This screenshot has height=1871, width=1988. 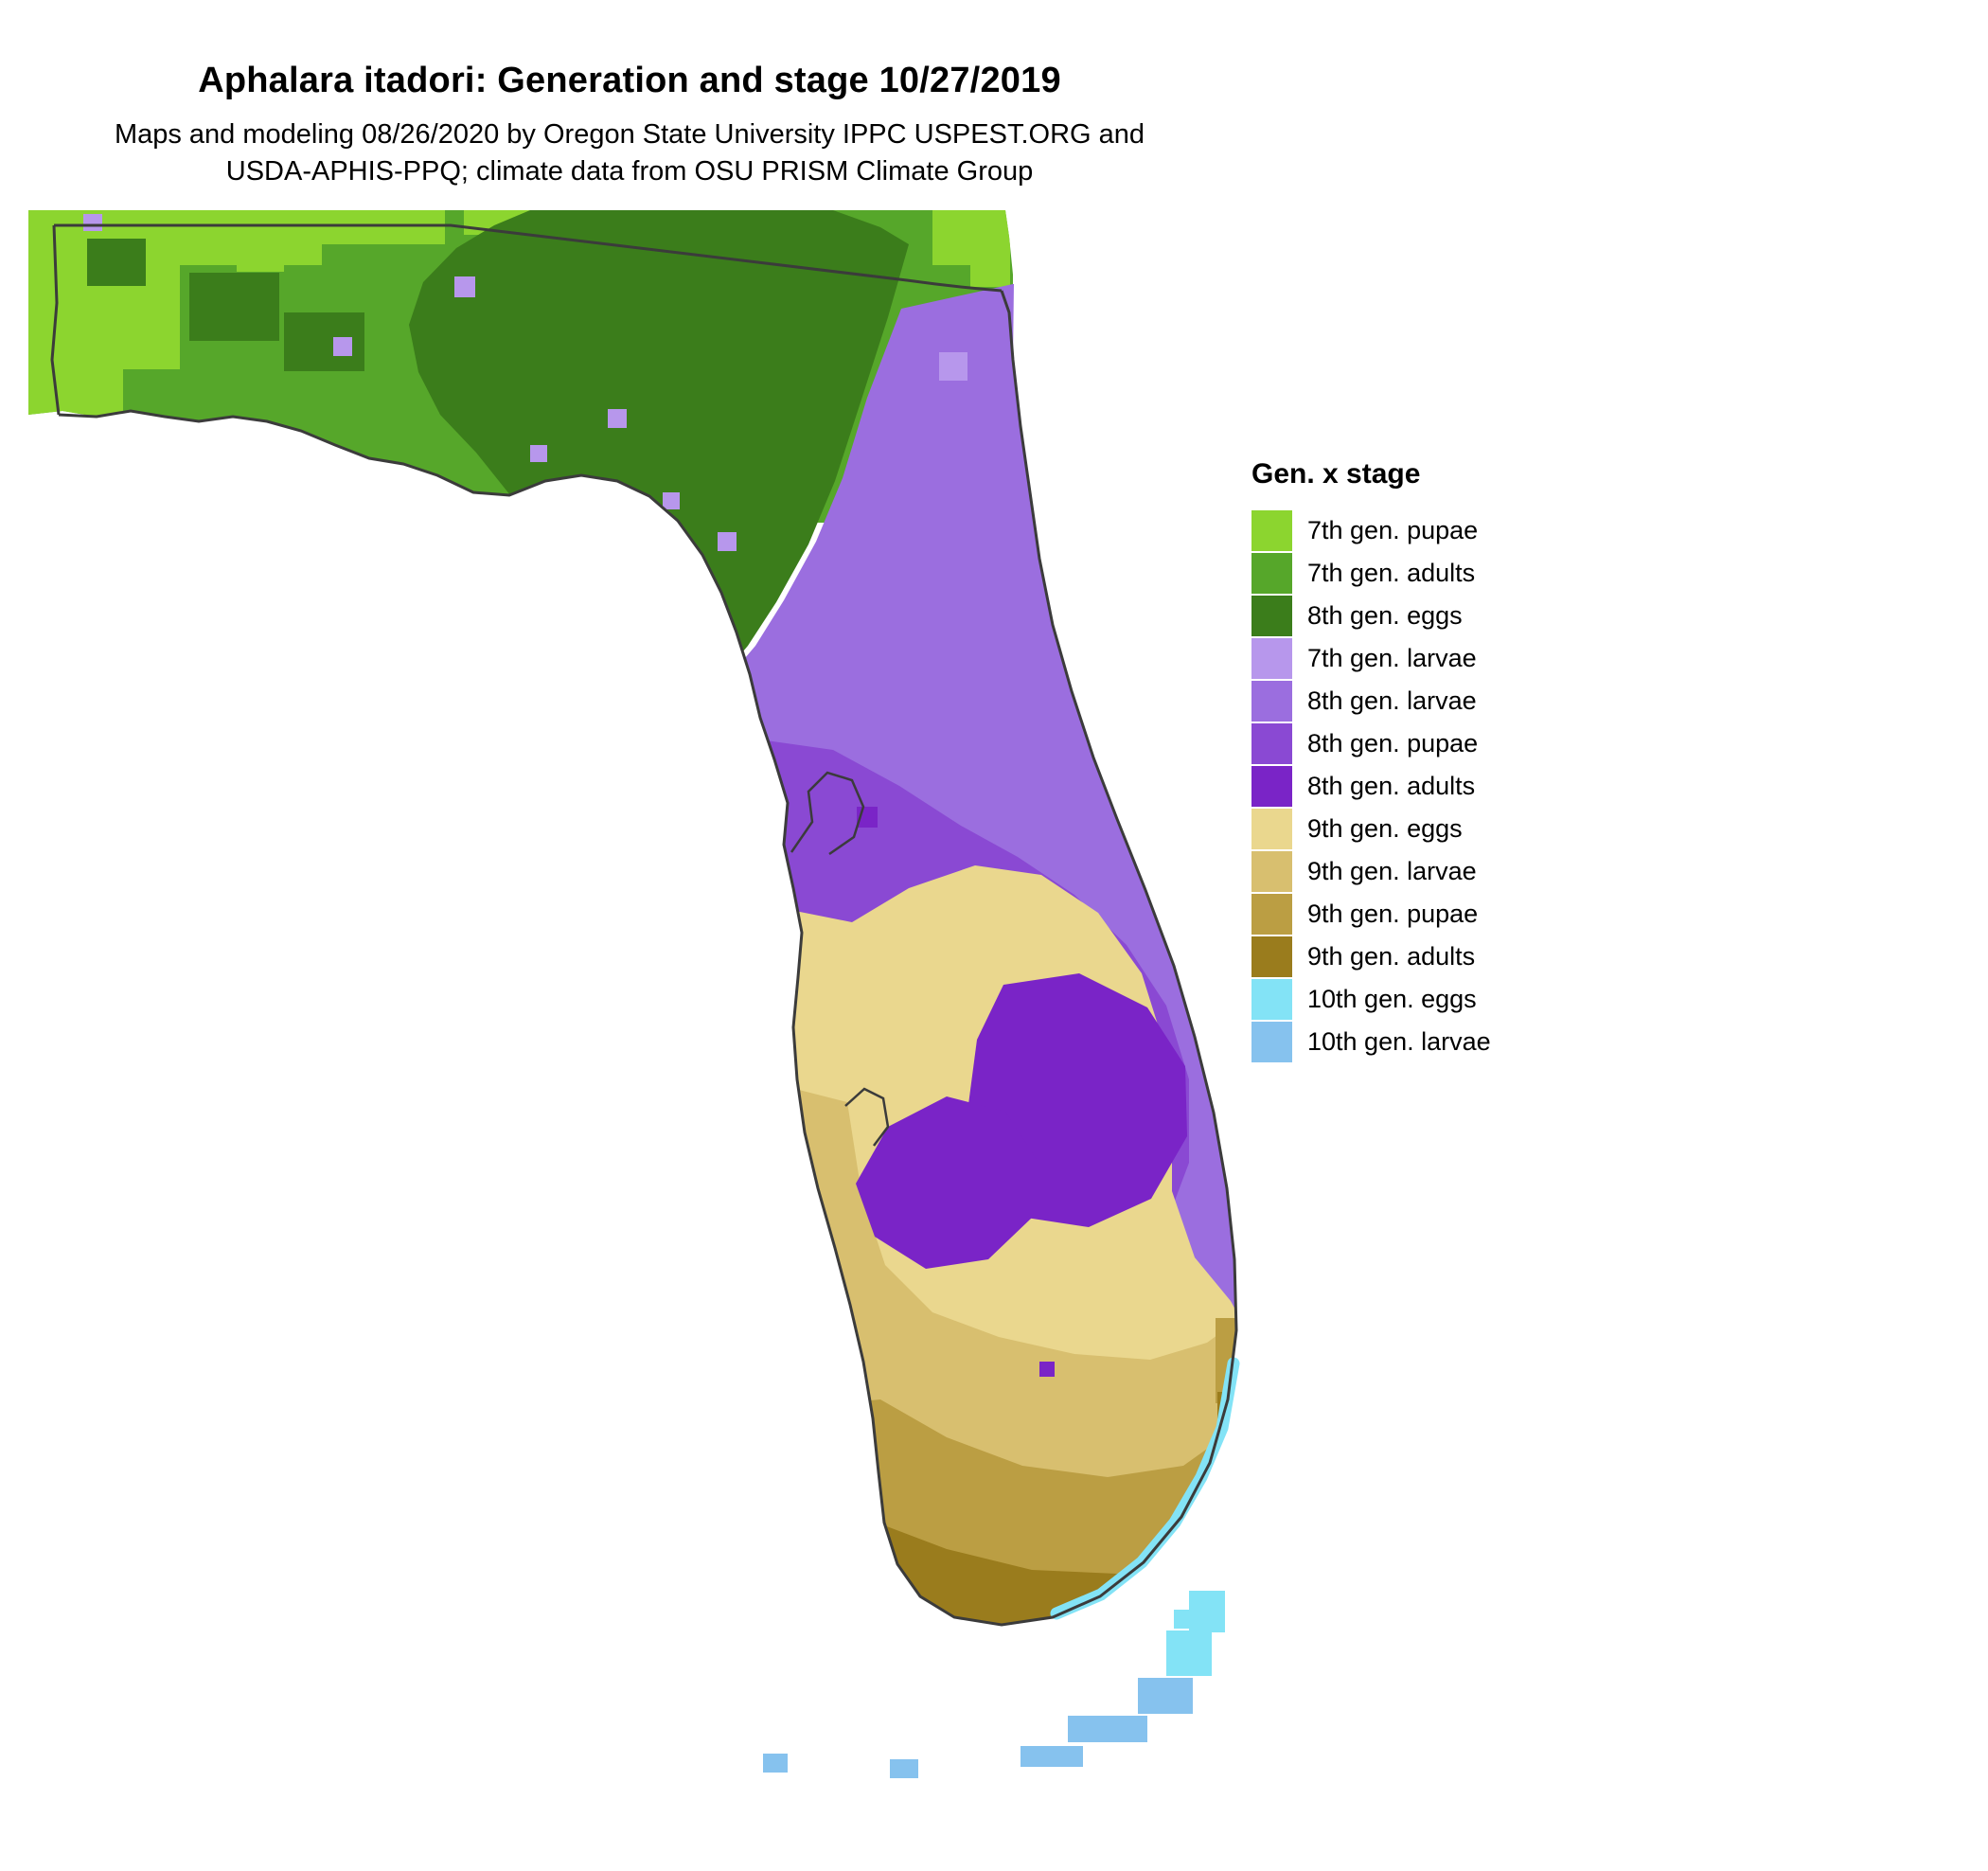 I want to click on legend-item: 7th gen. adults, so click(x=1371, y=573).